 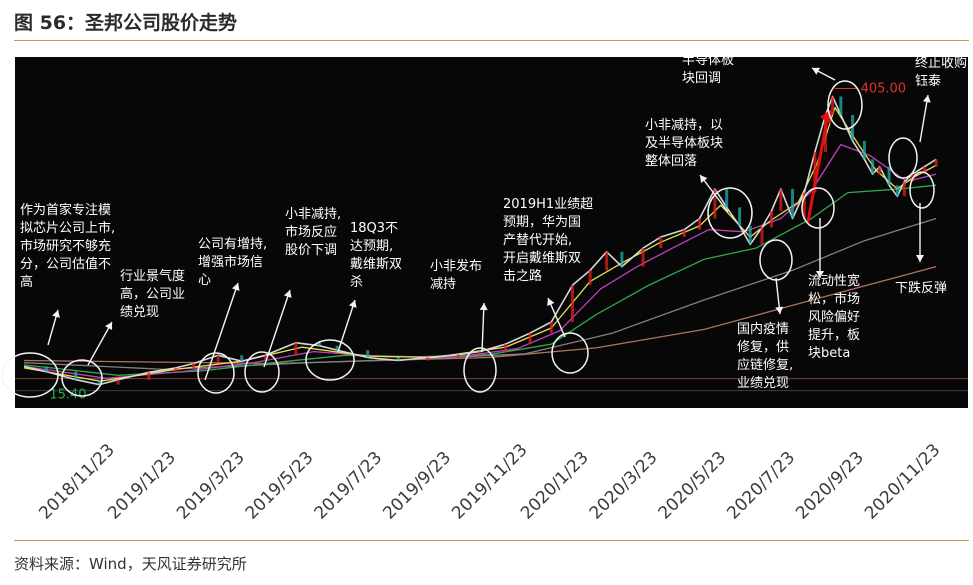 What do you see at coordinates (280, 486) in the screenshot?
I see `x-tick-label: 2019/5/23` at bounding box center [280, 486].